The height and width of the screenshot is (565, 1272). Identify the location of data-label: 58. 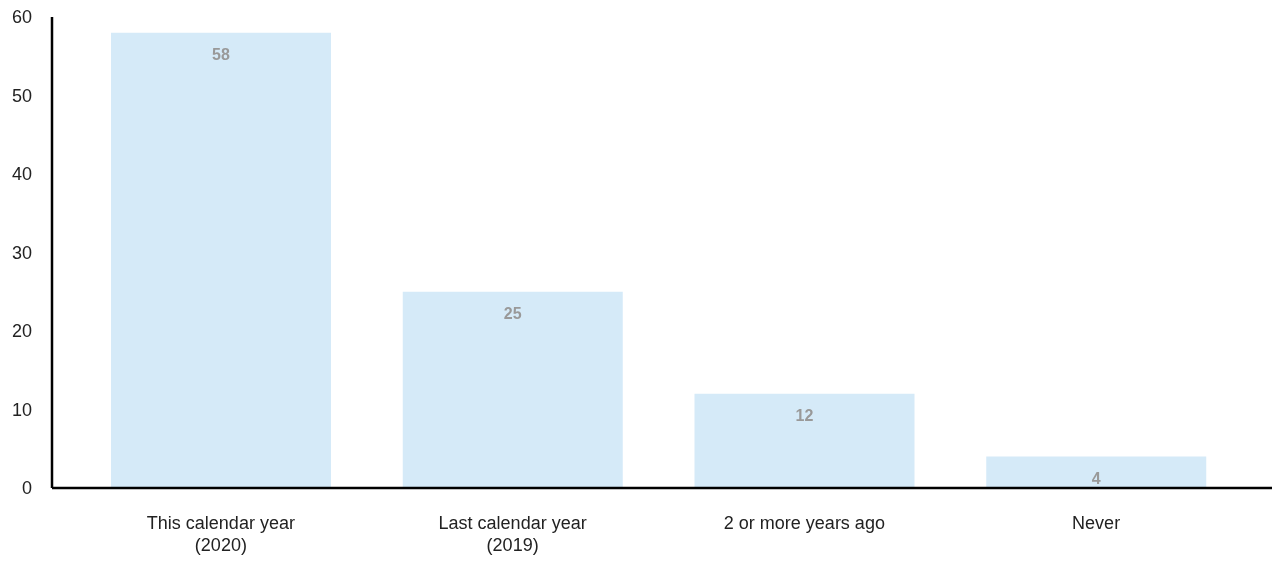
(221, 55).